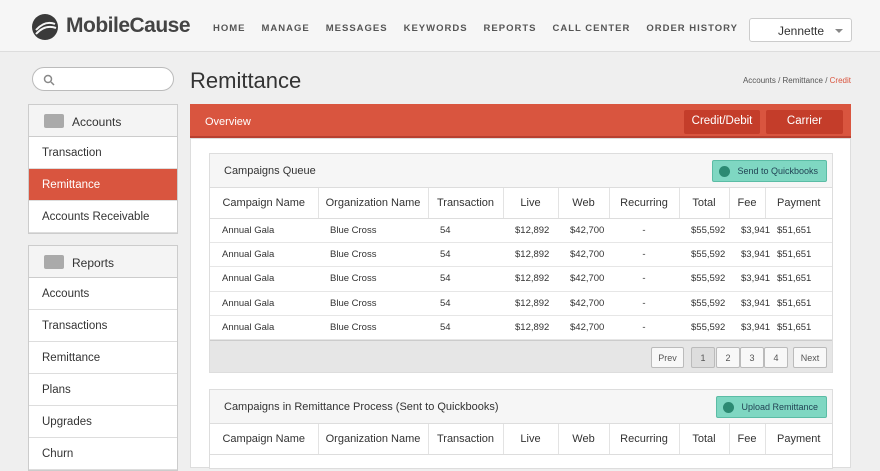  I want to click on tab-button: Credit/Debit, so click(722, 122).